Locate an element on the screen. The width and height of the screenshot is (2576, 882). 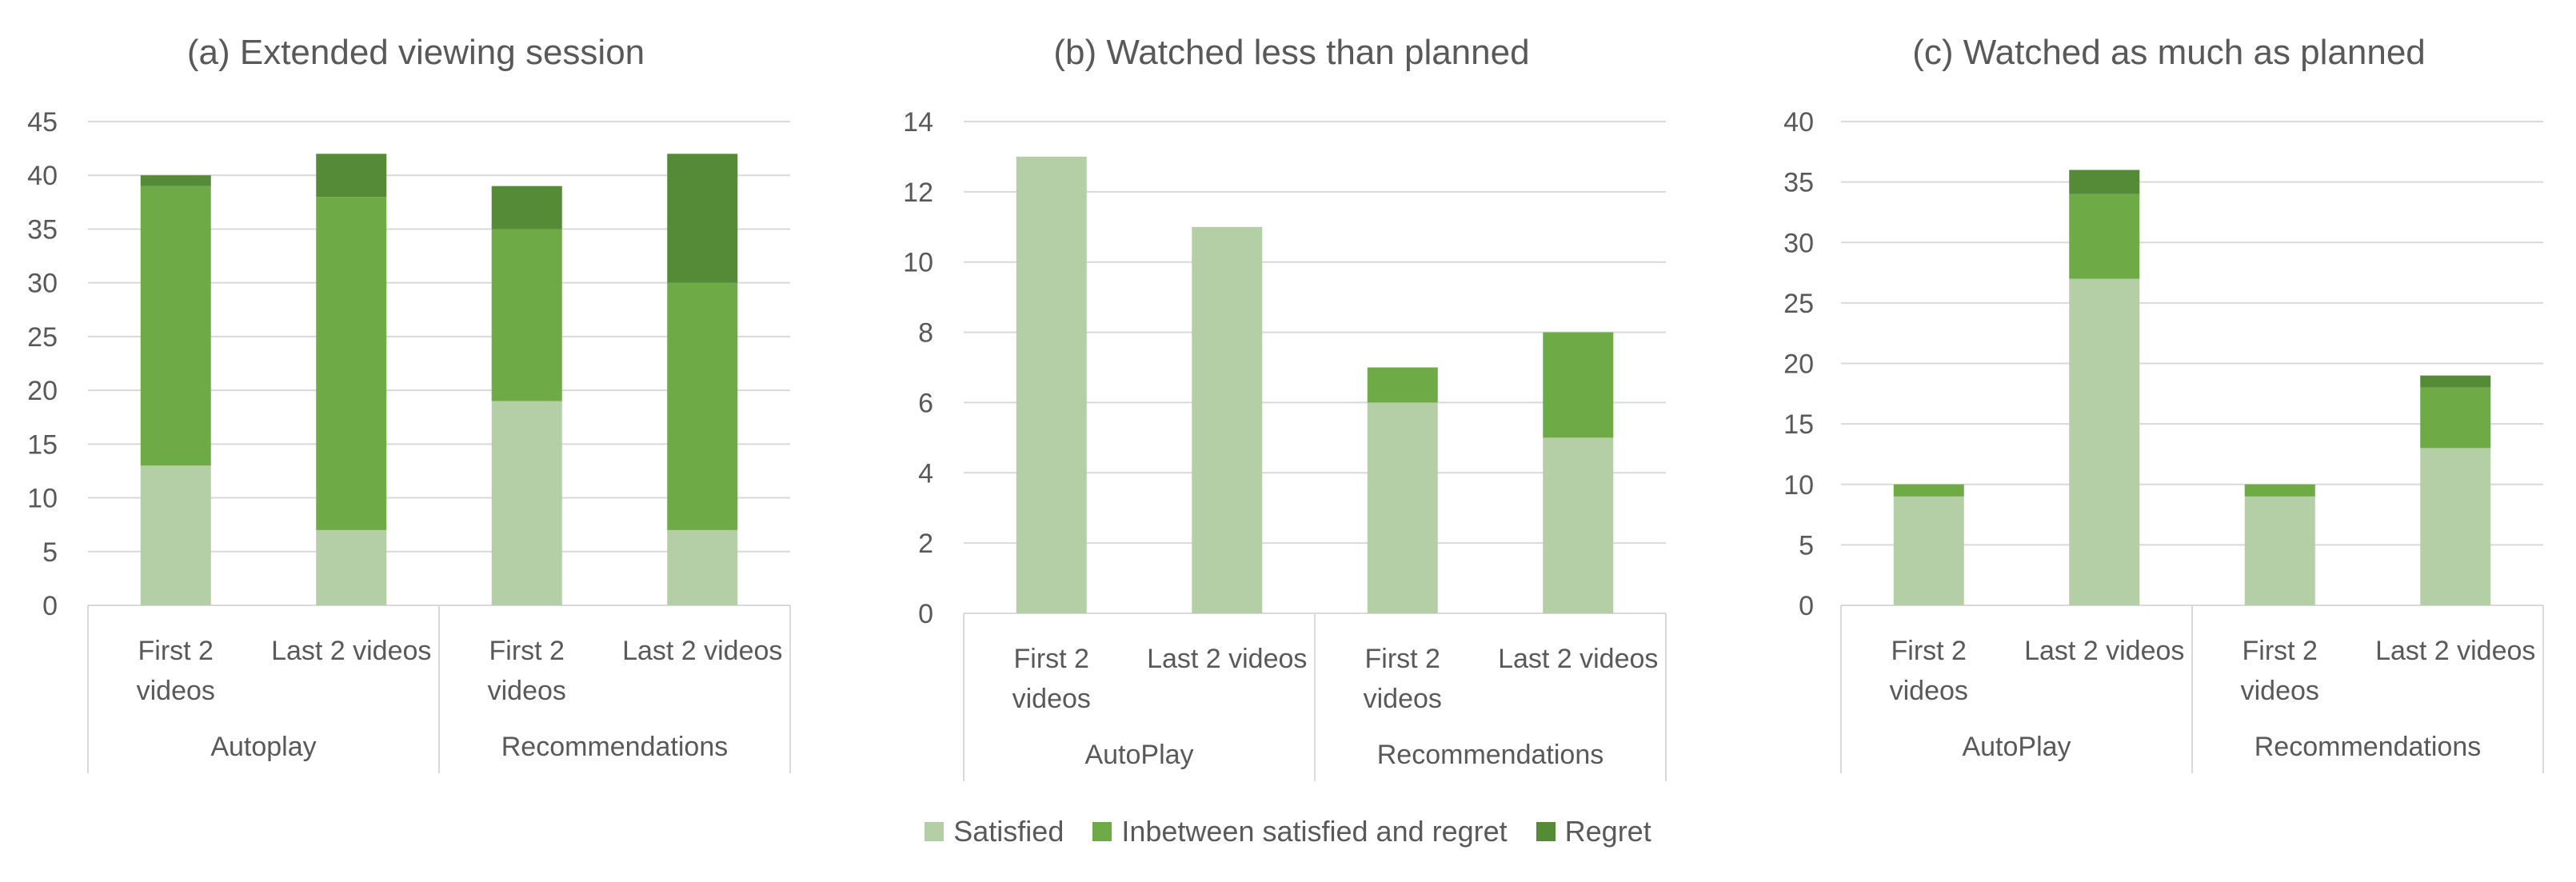
legend-item-regret: Regret is located at coordinates (1593, 832).